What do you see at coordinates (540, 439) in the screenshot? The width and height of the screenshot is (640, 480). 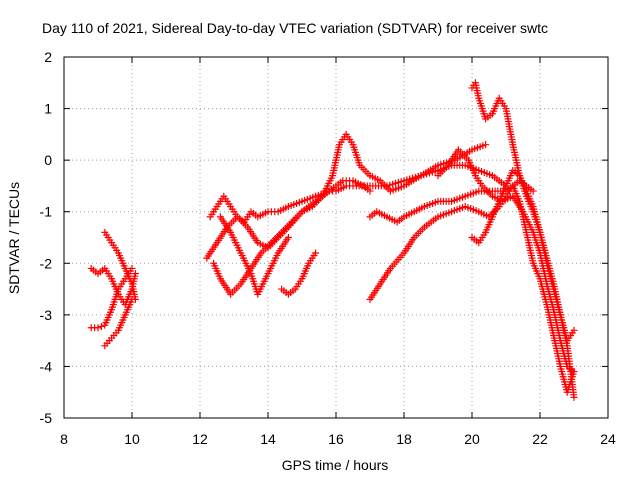 I see `x-tick-label: 22` at bounding box center [540, 439].